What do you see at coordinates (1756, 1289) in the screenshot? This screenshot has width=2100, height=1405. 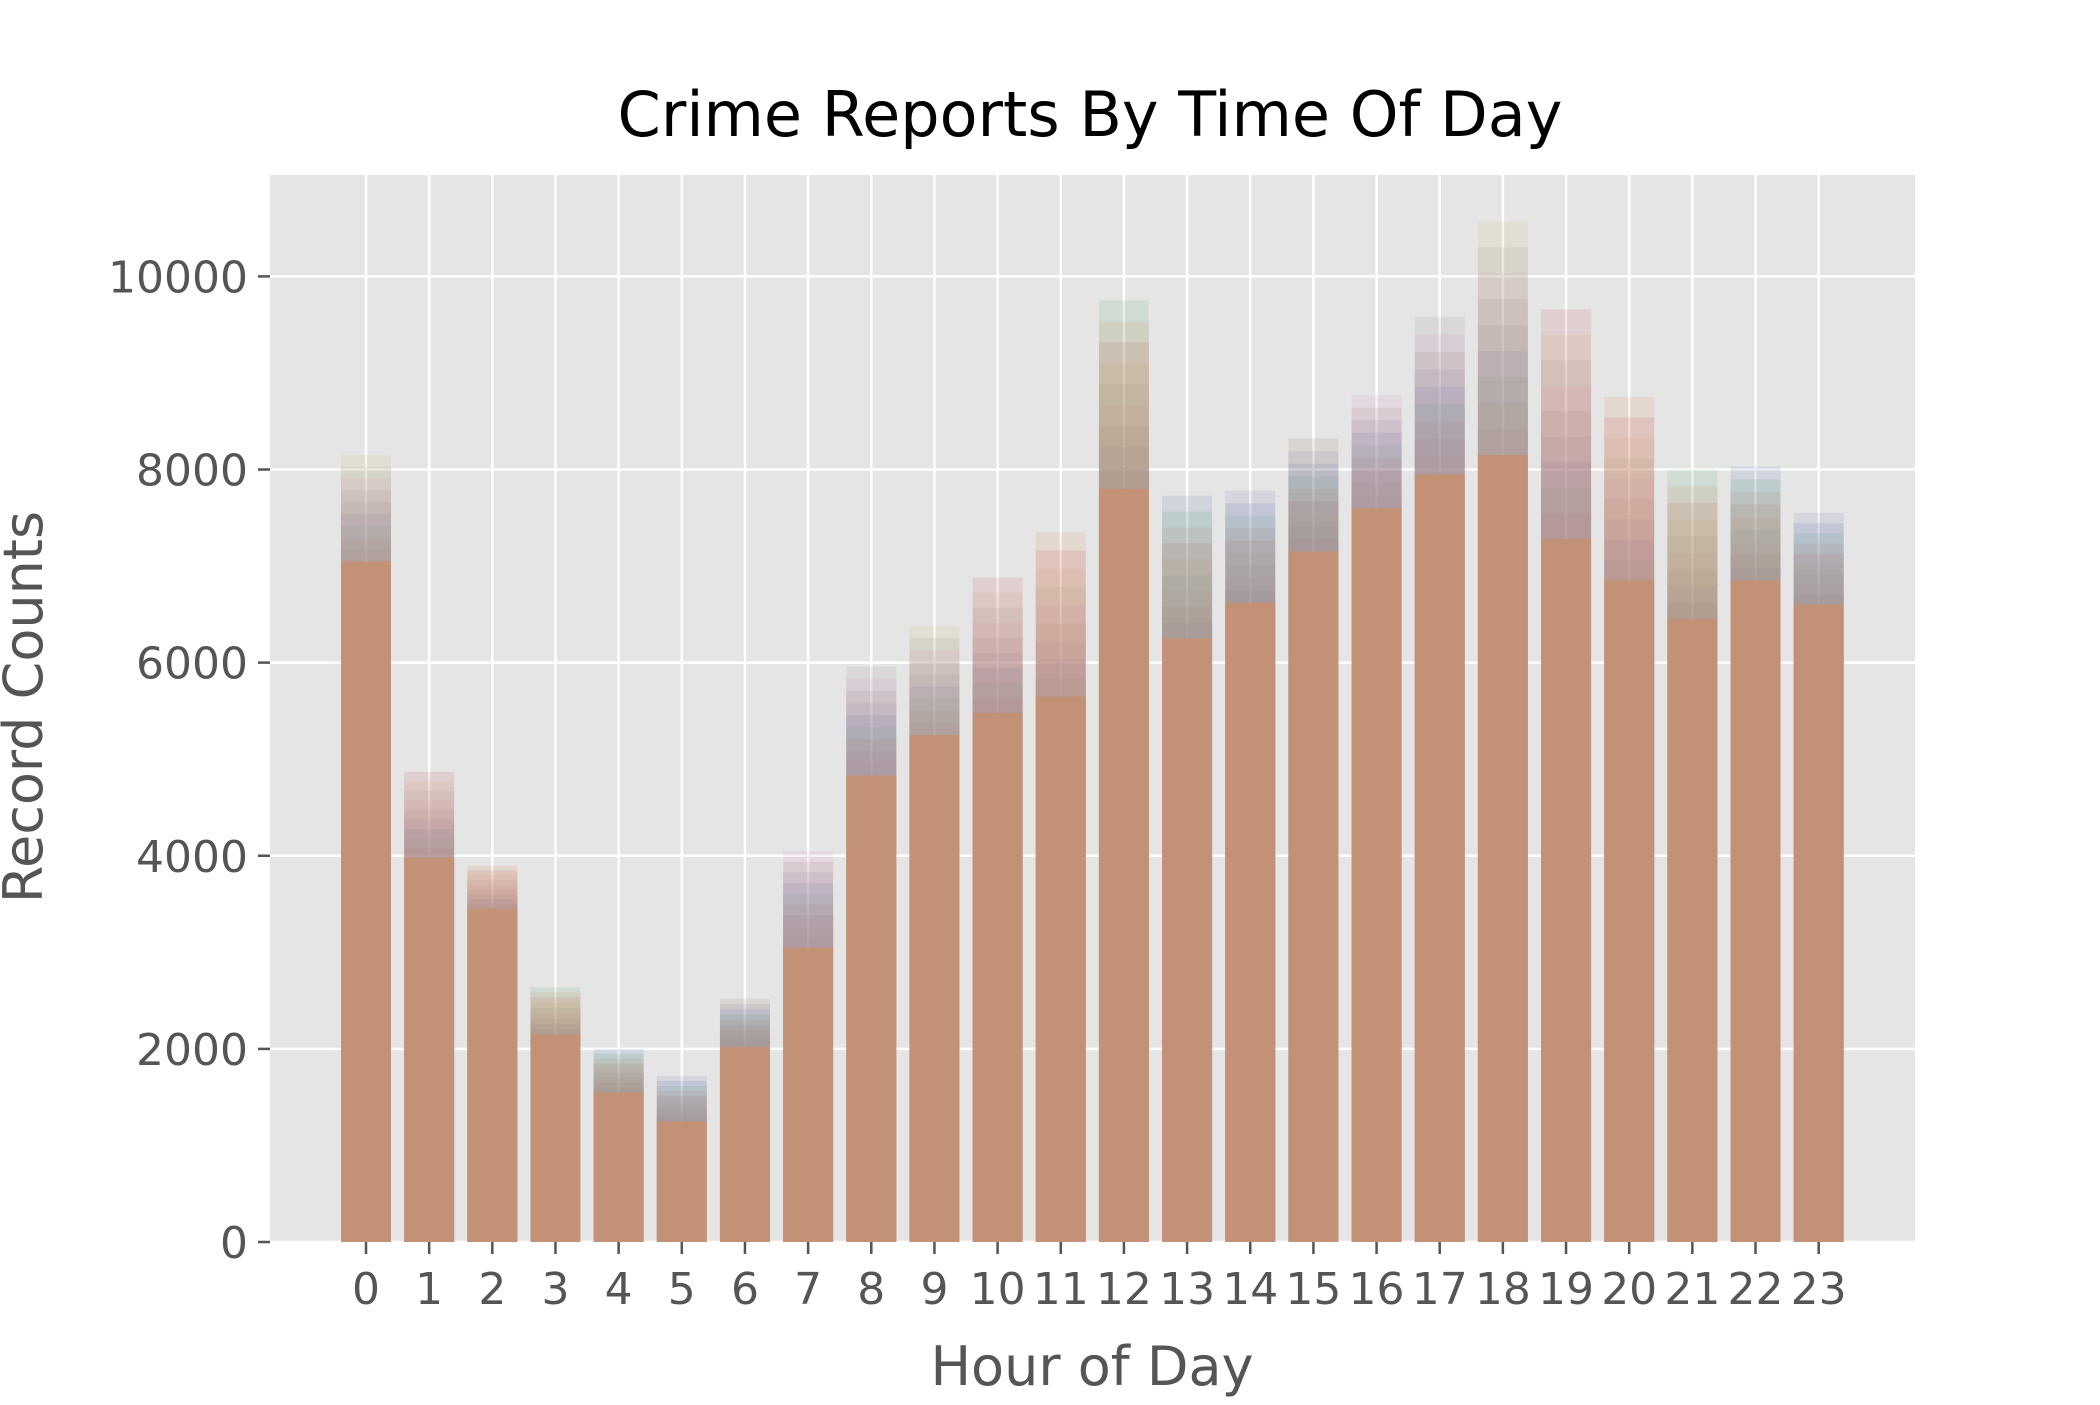 I see `x-tick-label: 22` at bounding box center [1756, 1289].